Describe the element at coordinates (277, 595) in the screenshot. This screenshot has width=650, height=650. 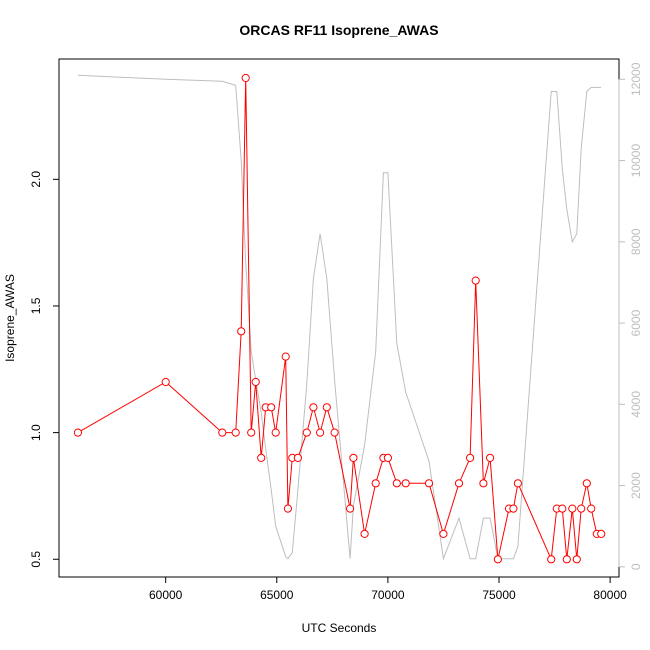
I see `x-tick-label: 65000` at that location.